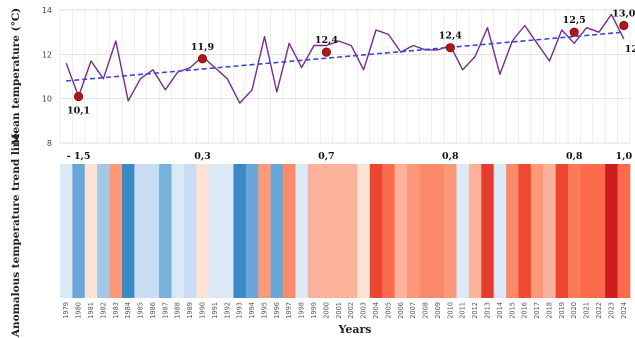 This screenshot has height=338, width=635. Describe the element at coordinates (47, 10) in the screenshot. I see `y-tick-label: 14` at that location.